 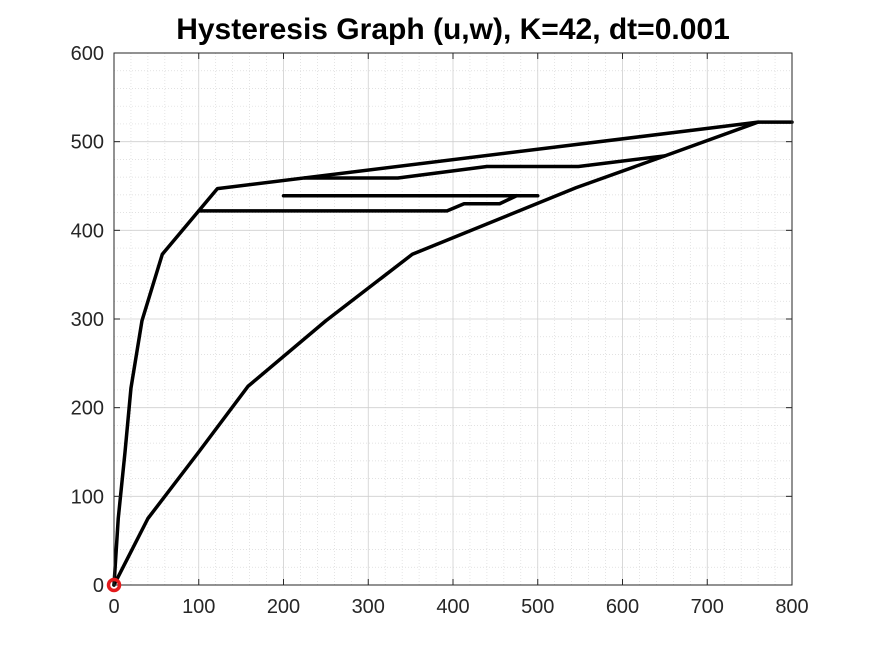 I want to click on y-tick-label: 0, so click(x=98, y=586).